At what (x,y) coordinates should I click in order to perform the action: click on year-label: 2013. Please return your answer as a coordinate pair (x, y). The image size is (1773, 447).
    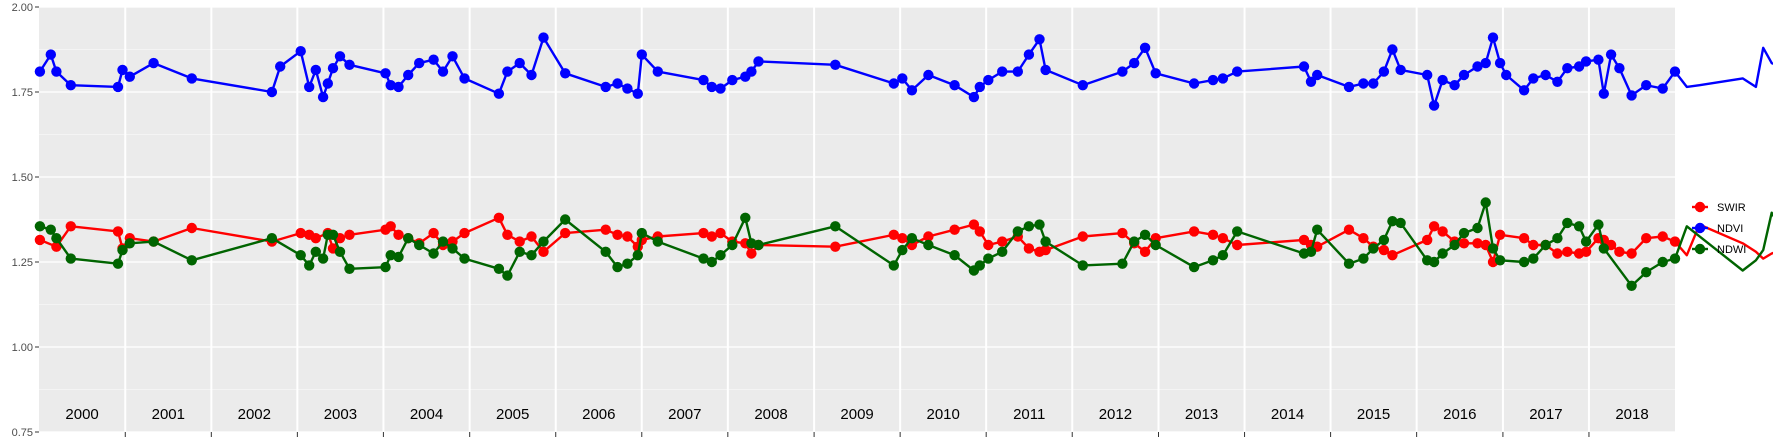
    Looking at the image, I should click on (1201, 414).